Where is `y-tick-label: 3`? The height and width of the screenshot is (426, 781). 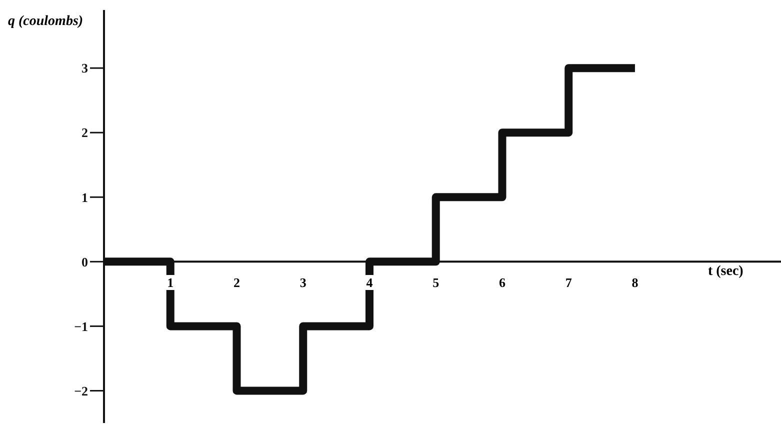 y-tick-label: 3 is located at coordinates (85, 68).